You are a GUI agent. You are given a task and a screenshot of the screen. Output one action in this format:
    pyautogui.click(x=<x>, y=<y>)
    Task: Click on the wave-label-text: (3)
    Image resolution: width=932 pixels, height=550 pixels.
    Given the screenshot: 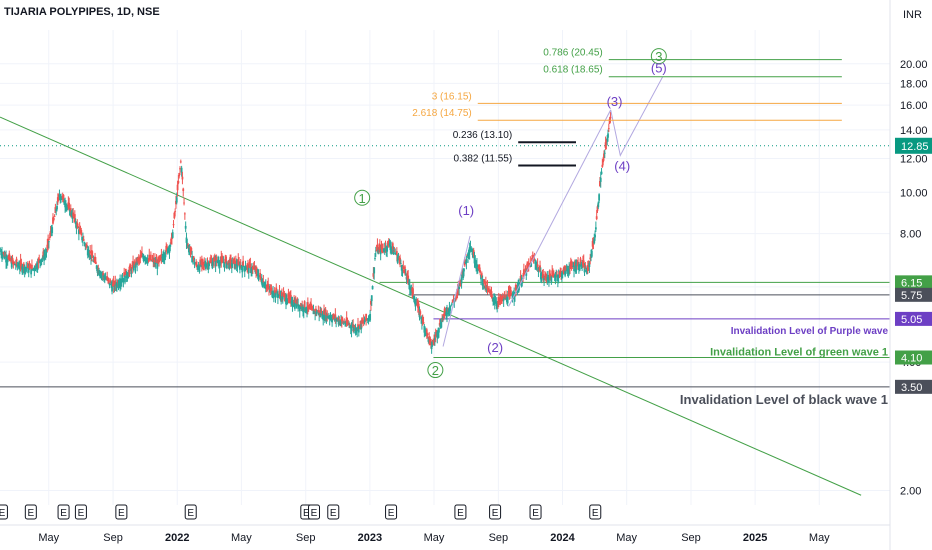 What is the action you would take?
    pyautogui.click(x=615, y=101)
    